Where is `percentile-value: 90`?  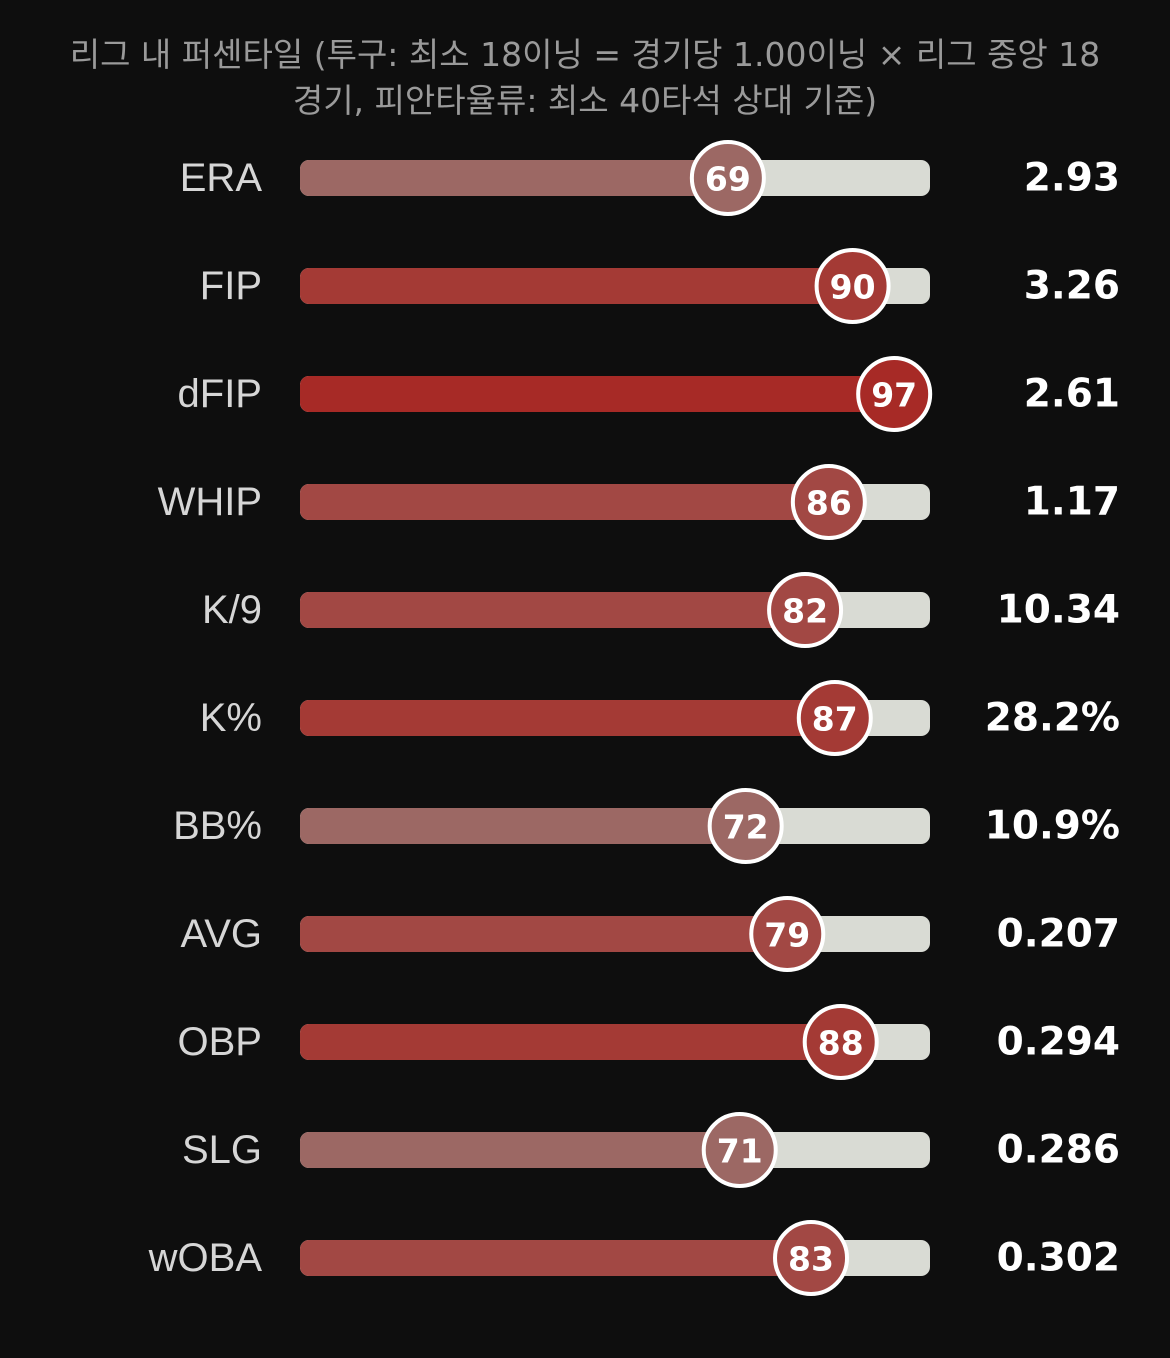
percentile-value: 90 is located at coordinates (853, 287).